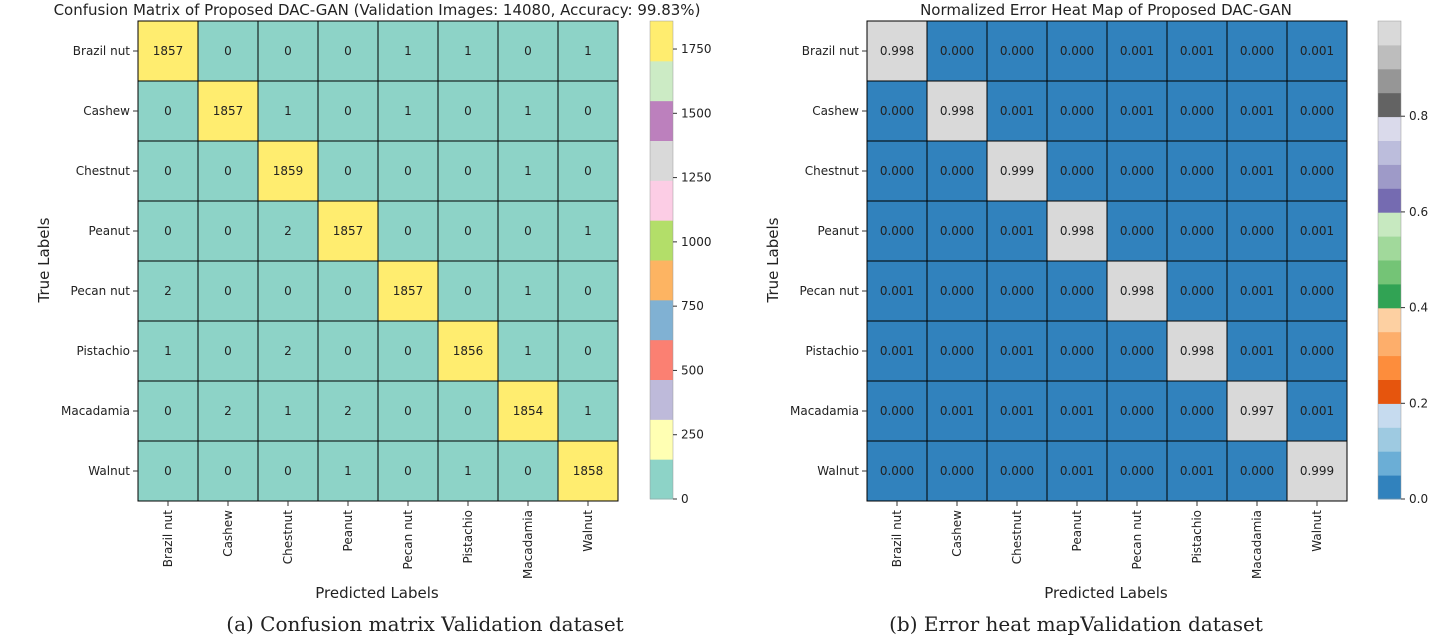 The image size is (1433, 638). Describe the element at coordinates (95, 411) in the screenshot. I see `confusion-matrix-row-label: Macadamia` at that location.